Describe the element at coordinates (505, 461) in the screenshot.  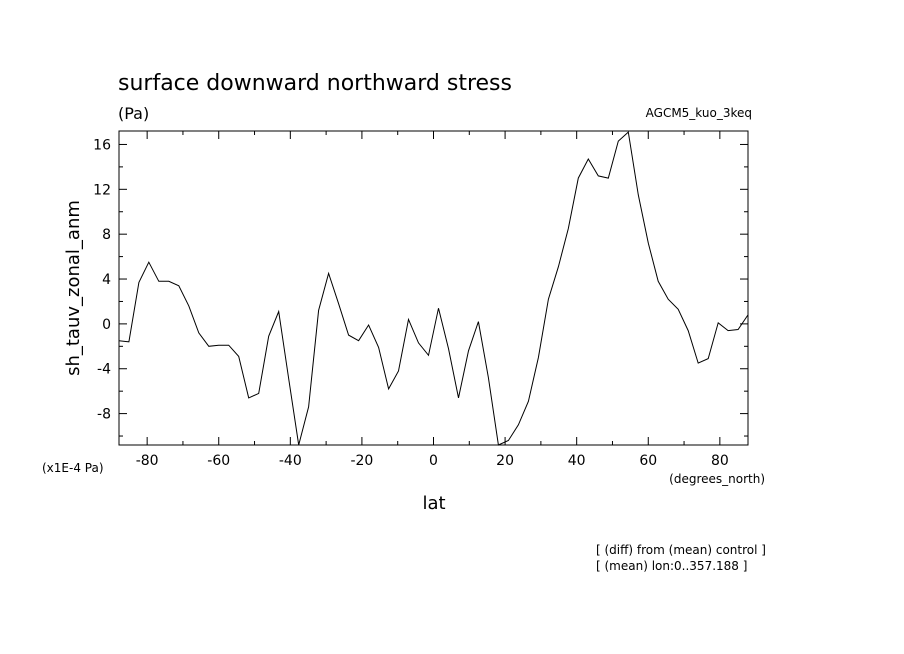
I see `x-tick-label: 20` at that location.